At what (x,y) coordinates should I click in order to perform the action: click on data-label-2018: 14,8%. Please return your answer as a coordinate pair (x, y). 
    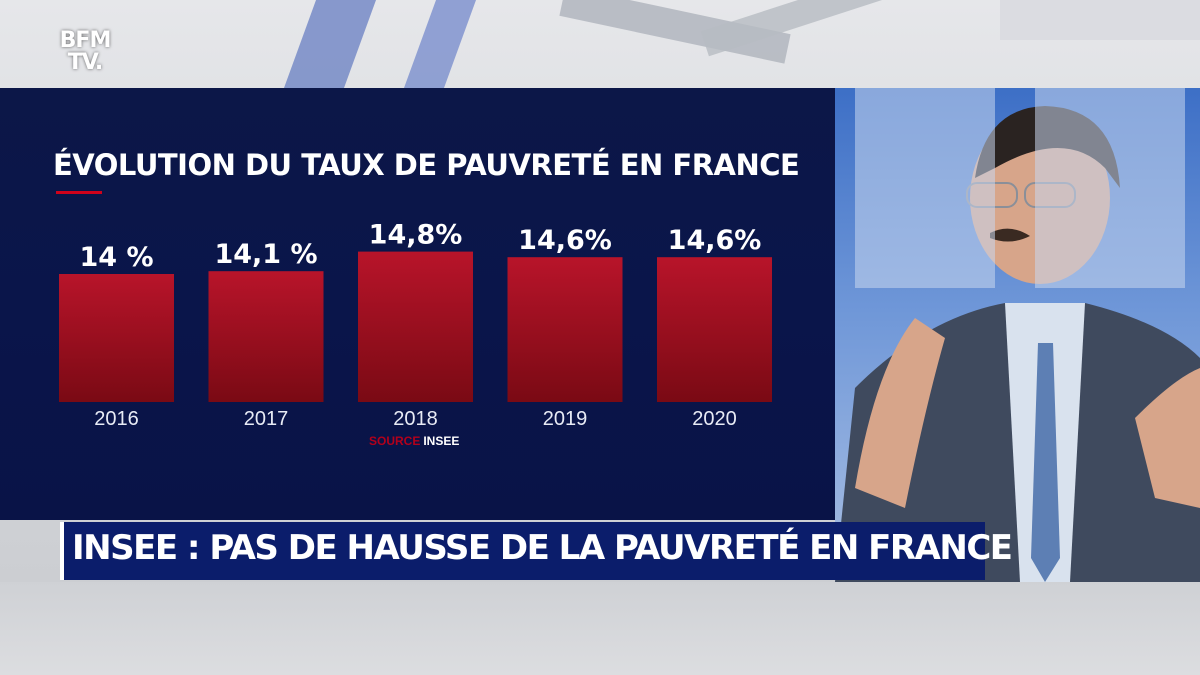
    Looking at the image, I should click on (416, 235).